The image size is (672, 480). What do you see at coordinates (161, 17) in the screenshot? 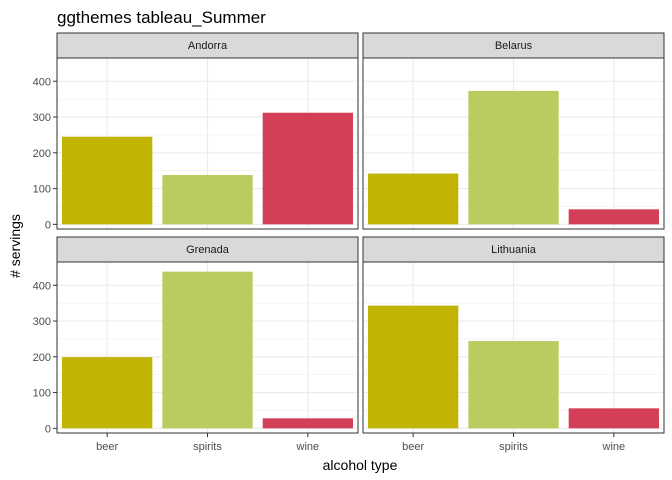
I see `chart-title: ggthemes tableau_Summer` at bounding box center [161, 17].